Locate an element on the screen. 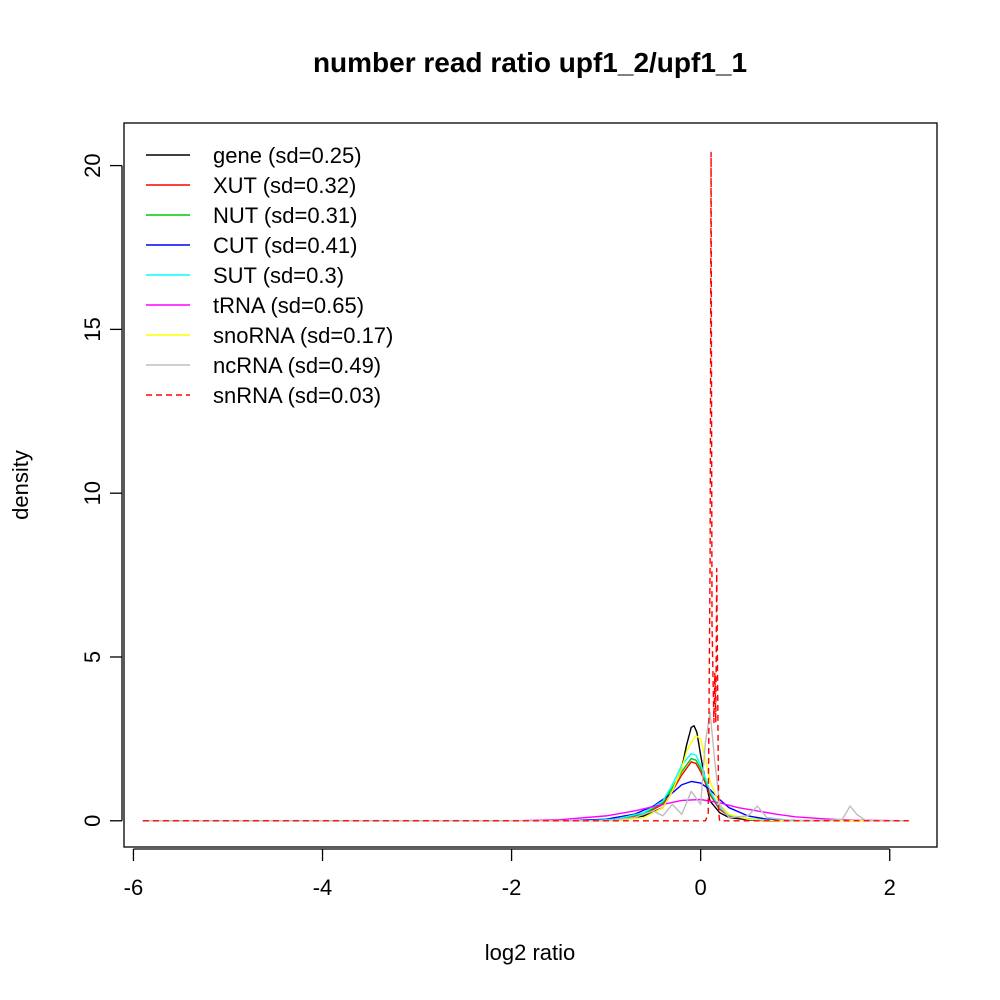 The image size is (1000, 1000). y-tick-label: 5 is located at coordinates (92, 657).